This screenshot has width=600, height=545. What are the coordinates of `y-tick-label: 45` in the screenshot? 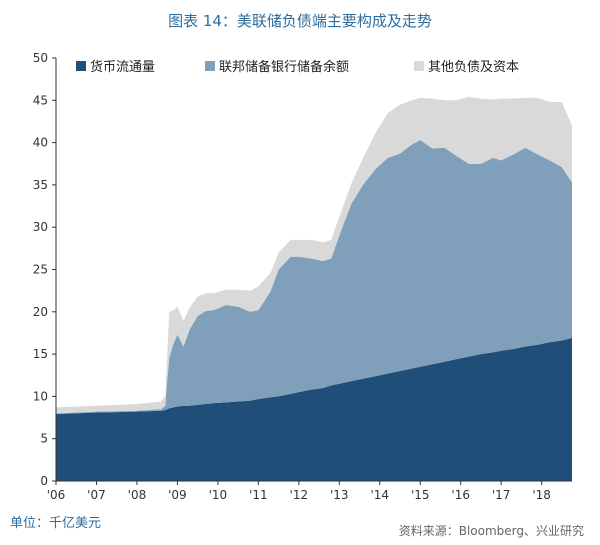 It's located at (40, 100).